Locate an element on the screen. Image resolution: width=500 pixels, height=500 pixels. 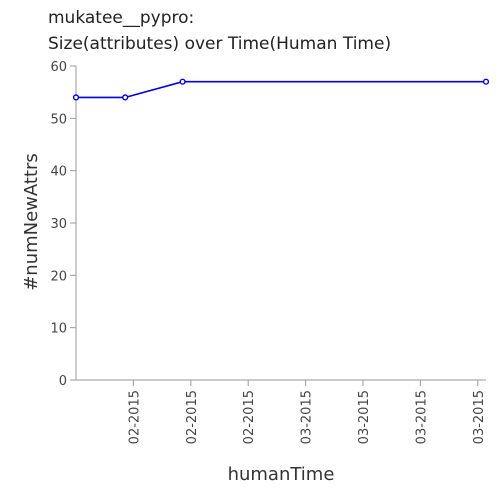
series-line is located at coordinates (281, 89).